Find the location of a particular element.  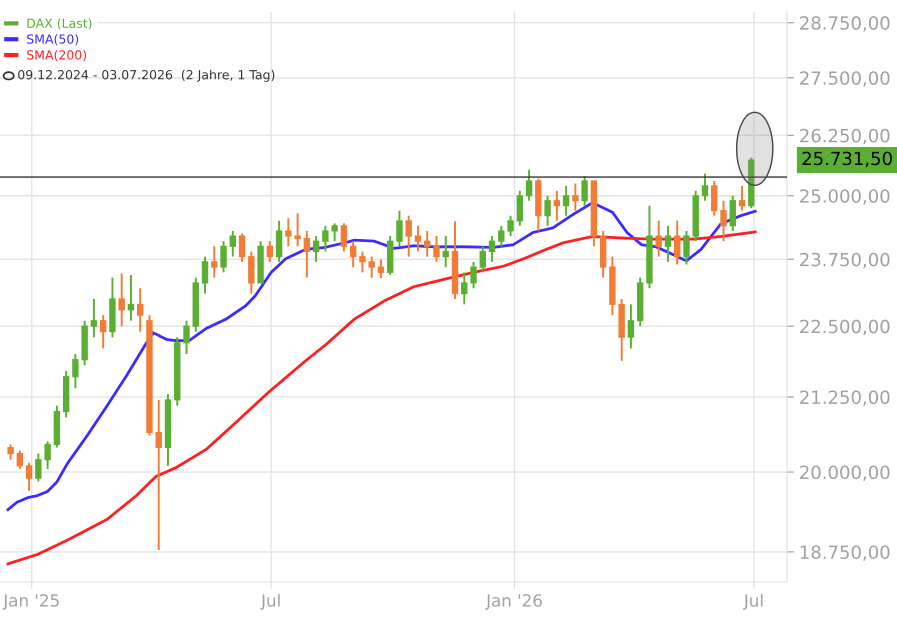

y-tick-label: 20.000,00 is located at coordinates (845, 473).